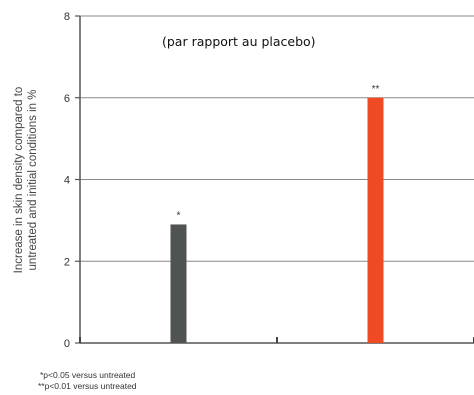  What do you see at coordinates (376, 89) in the screenshot?
I see `significance-marker-2: **` at bounding box center [376, 89].